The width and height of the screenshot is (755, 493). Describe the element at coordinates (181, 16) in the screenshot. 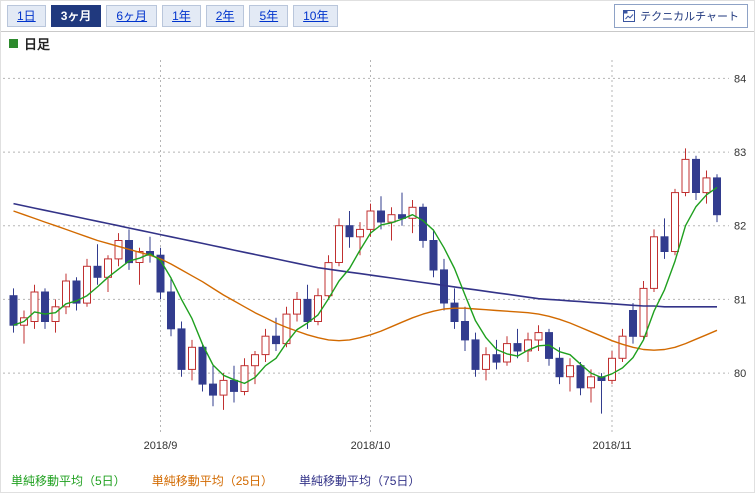

I see `period-tab-3: 1年` at that location.